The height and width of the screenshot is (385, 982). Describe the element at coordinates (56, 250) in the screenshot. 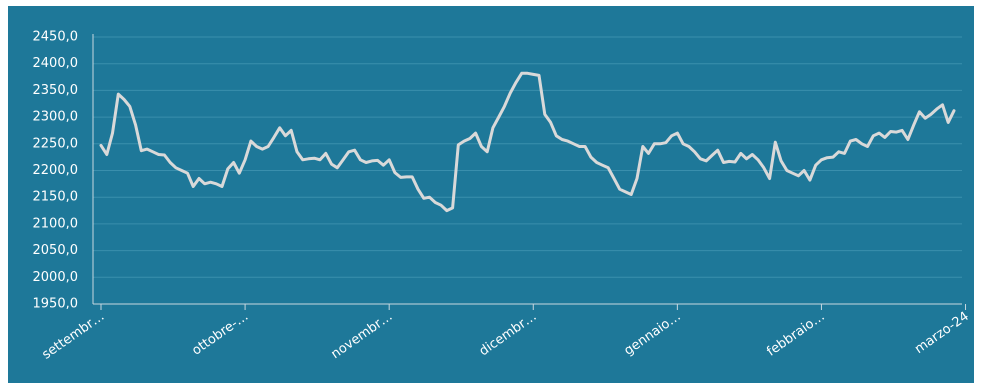

I see `y-tick-label: 2050,0` at that location.